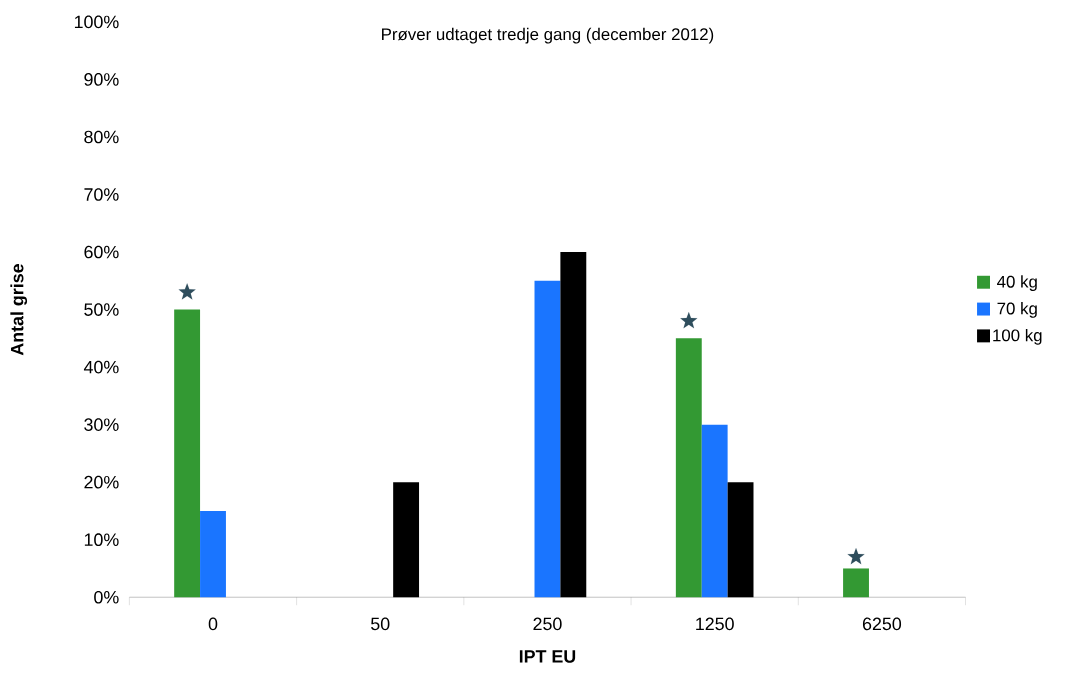  Describe the element at coordinates (101, 137) in the screenshot. I see `y-tick-label: 80%` at that location.